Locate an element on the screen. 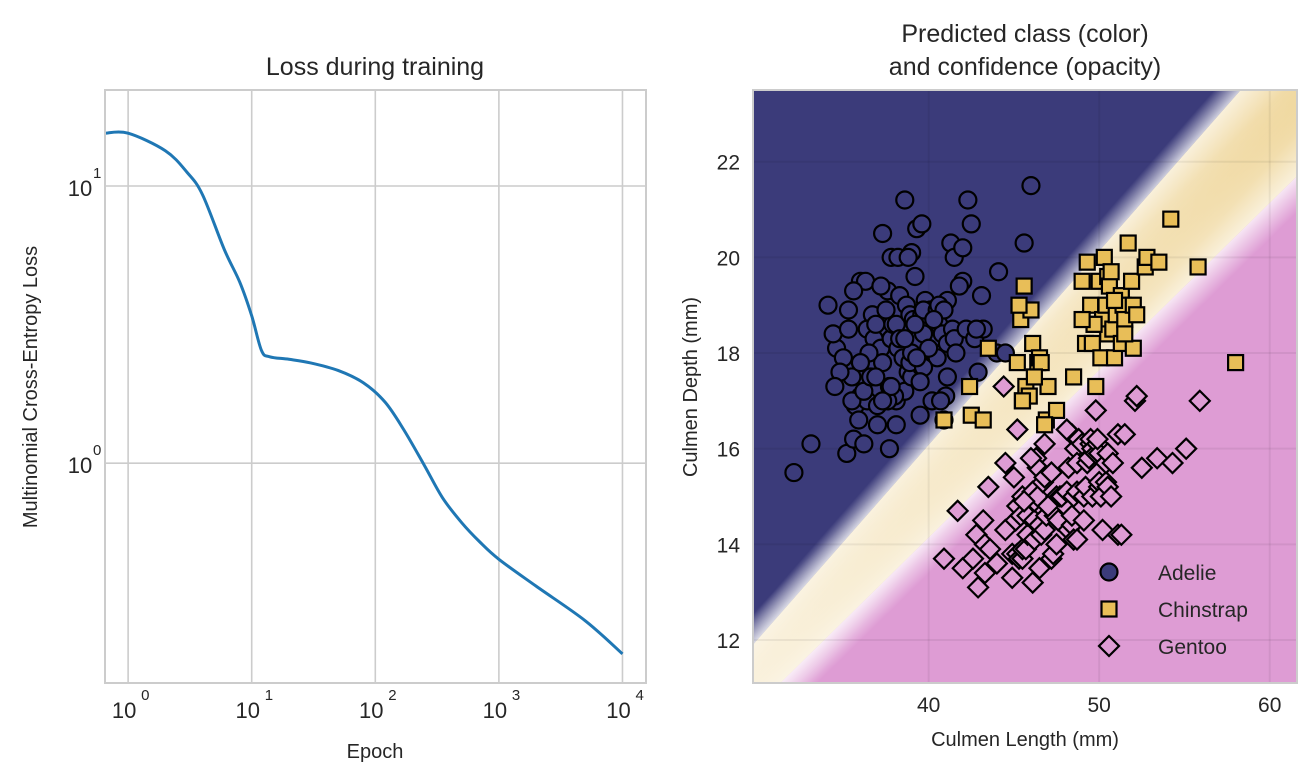 This screenshot has width=1314, height=783. x-tick-exponent: 3 is located at coordinates (516, 695).